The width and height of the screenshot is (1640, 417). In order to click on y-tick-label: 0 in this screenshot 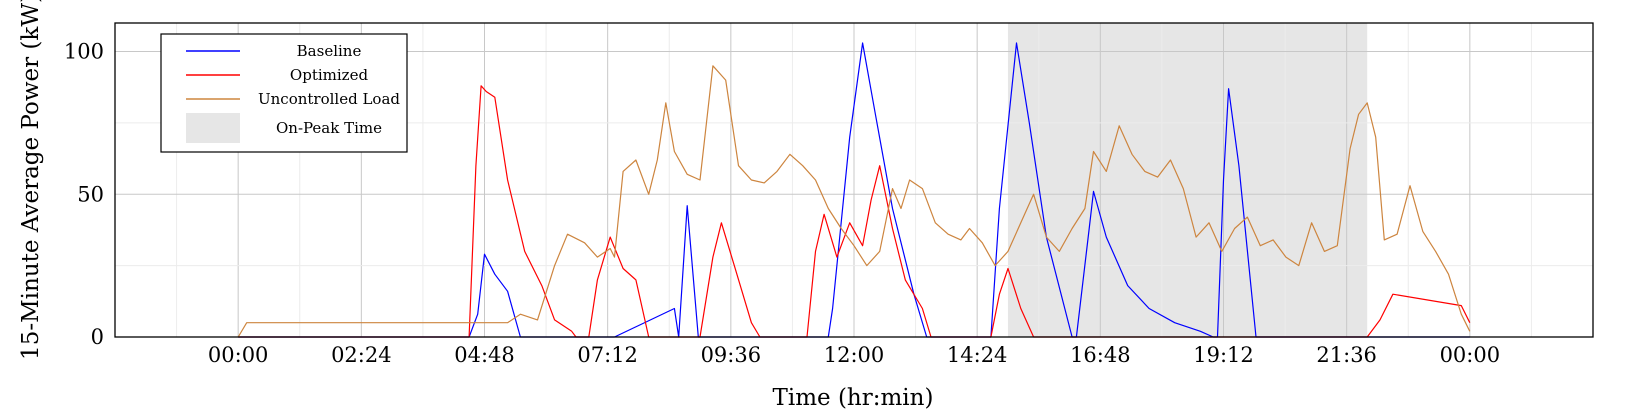, I will do `click(97, 337)`.